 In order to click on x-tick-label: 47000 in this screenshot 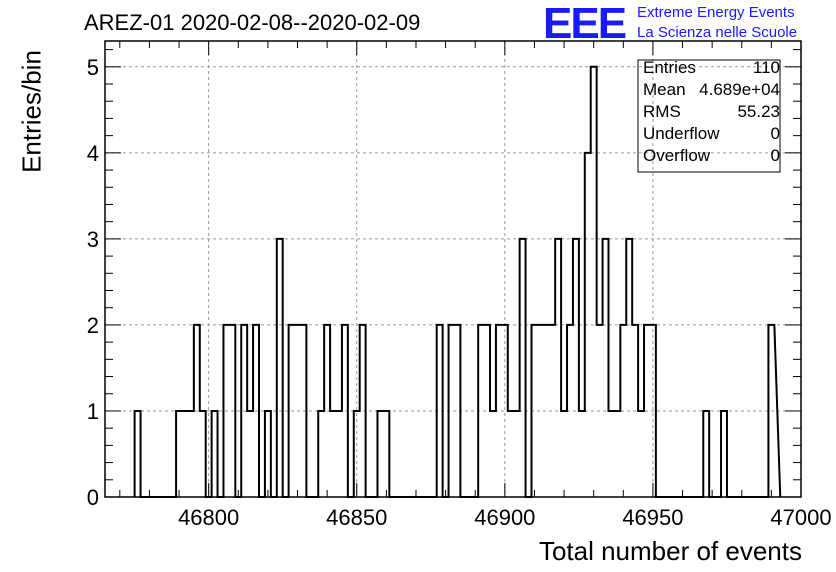, I will do `click(800, 517)`.